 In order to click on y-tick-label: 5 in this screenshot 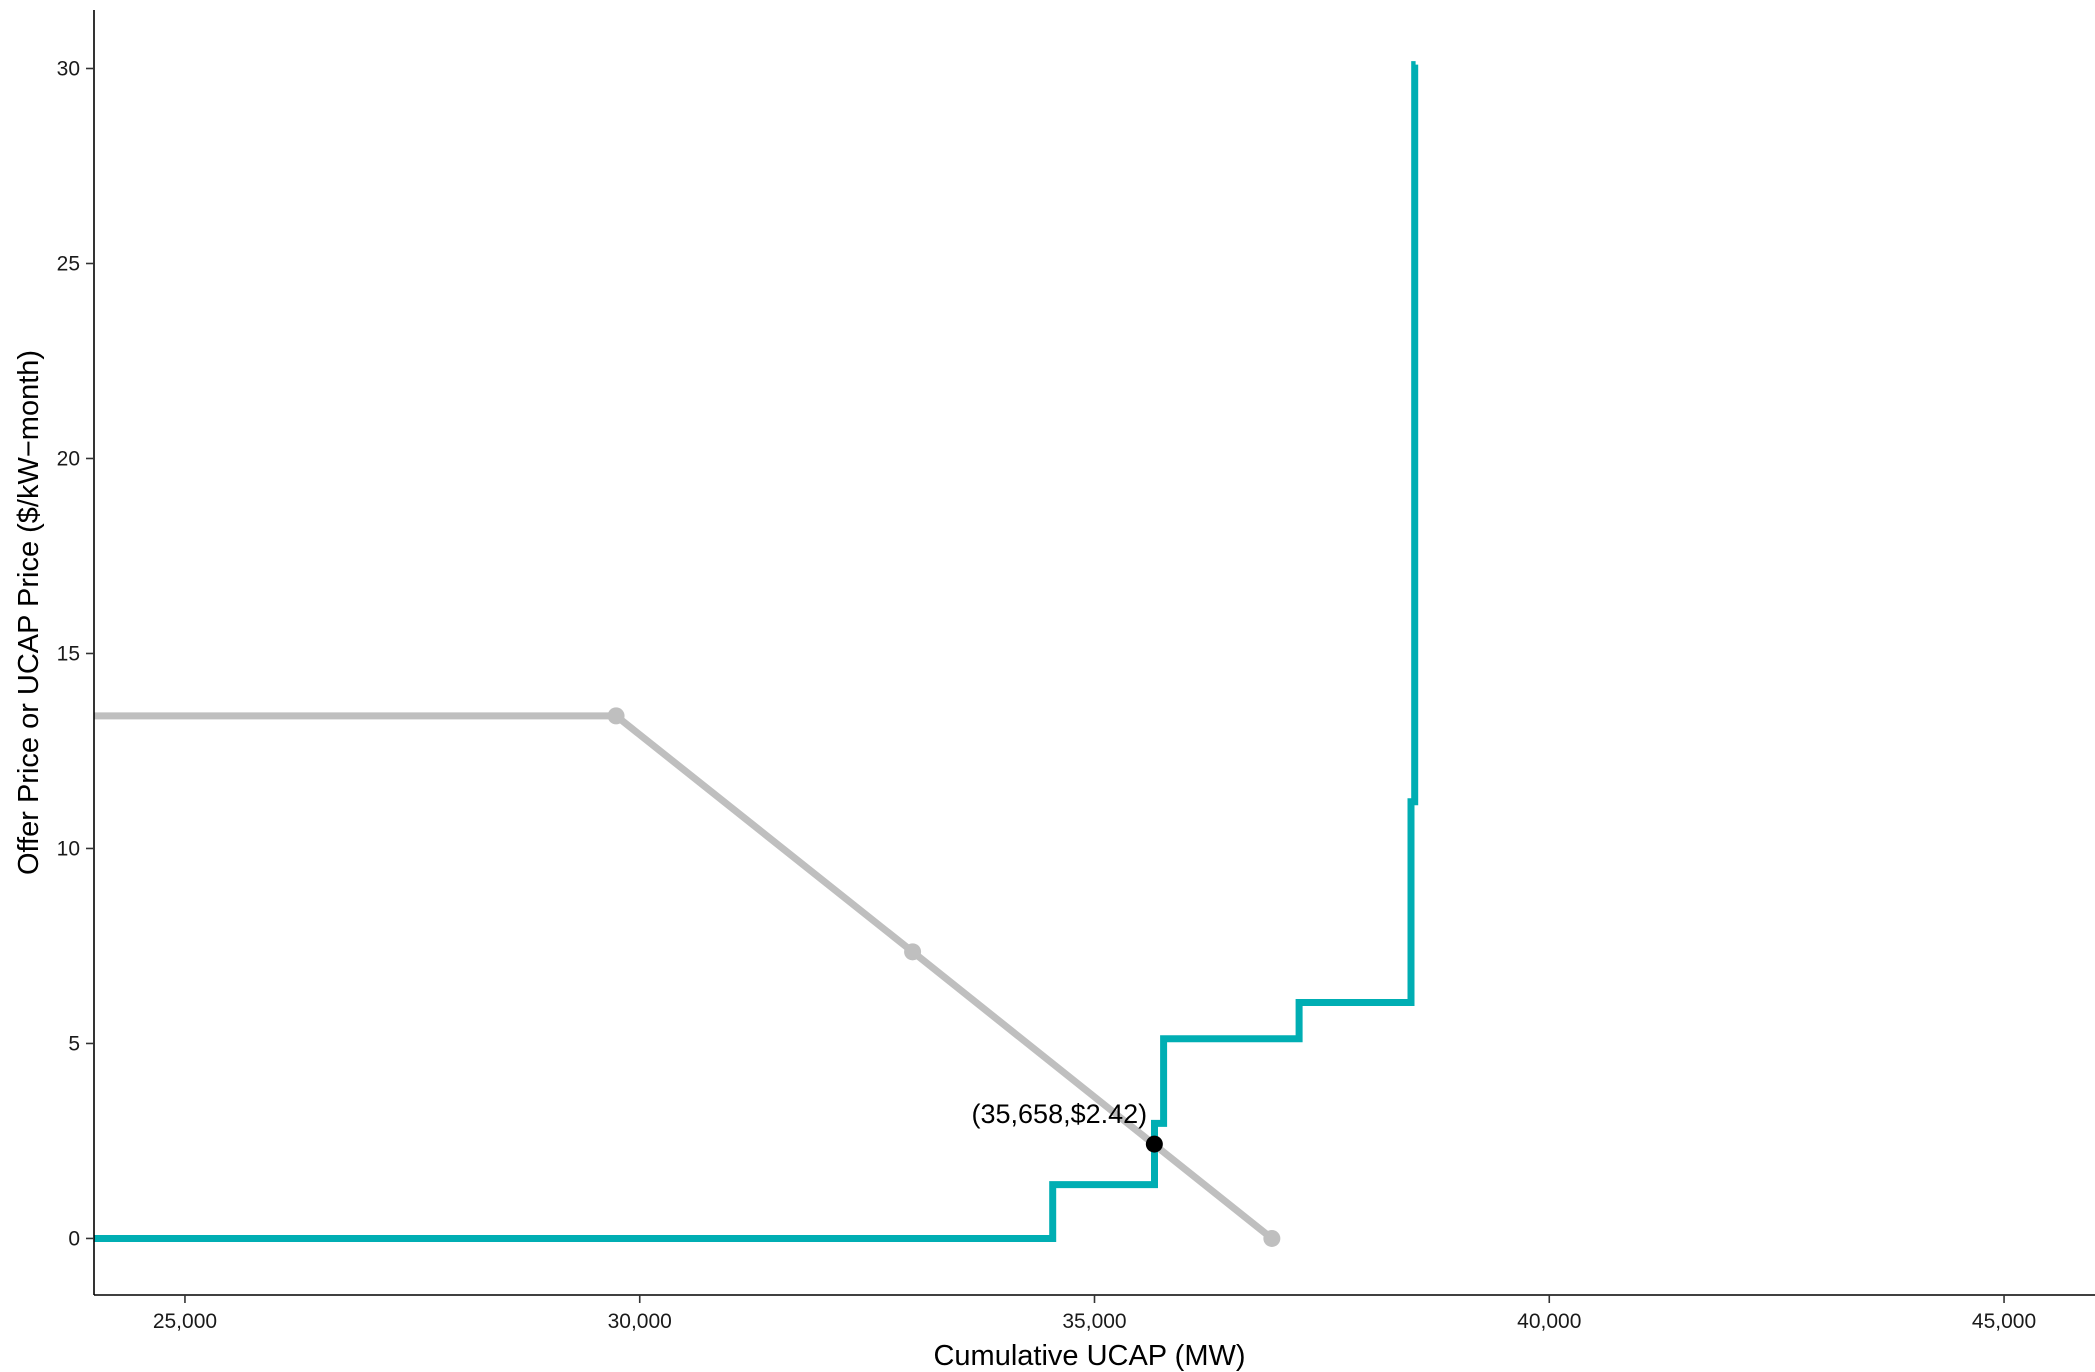, I will do `click(74, 1043)`.